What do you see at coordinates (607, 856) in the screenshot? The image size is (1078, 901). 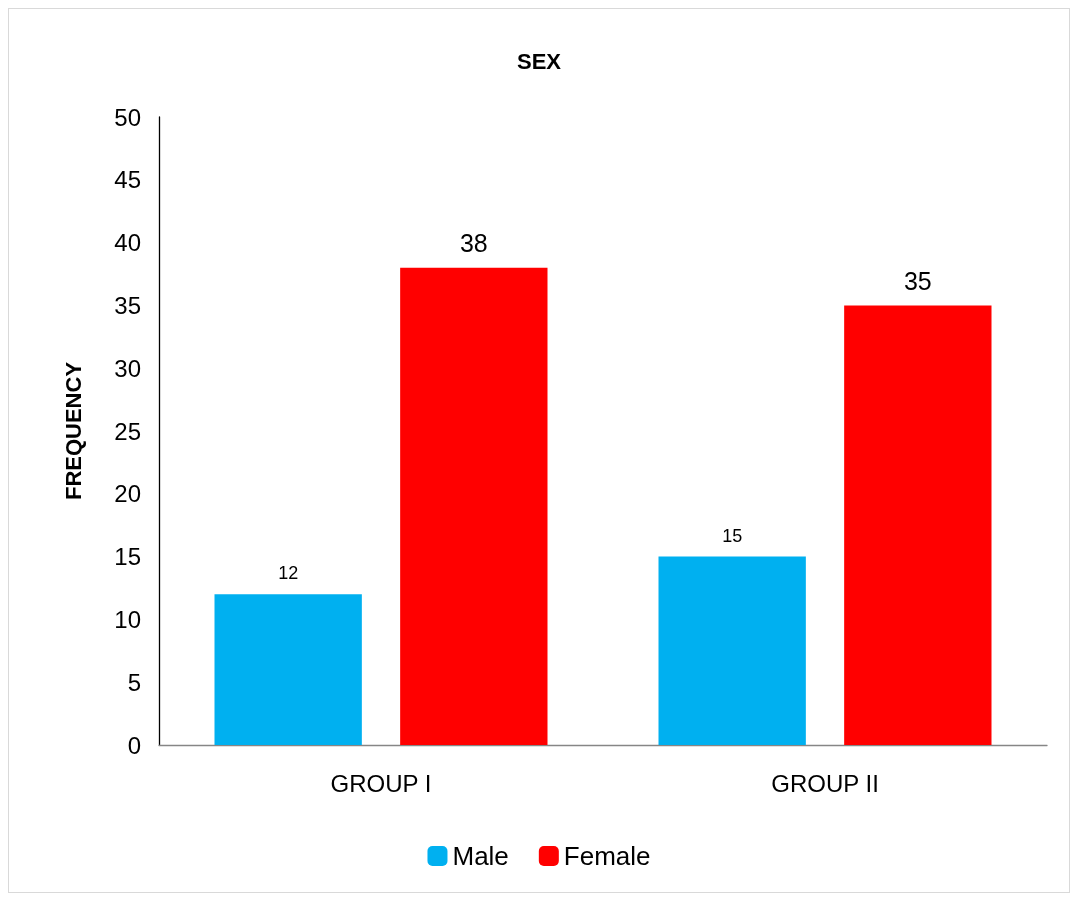 I see `legend-label: Female` at bounding box center [607, 856].